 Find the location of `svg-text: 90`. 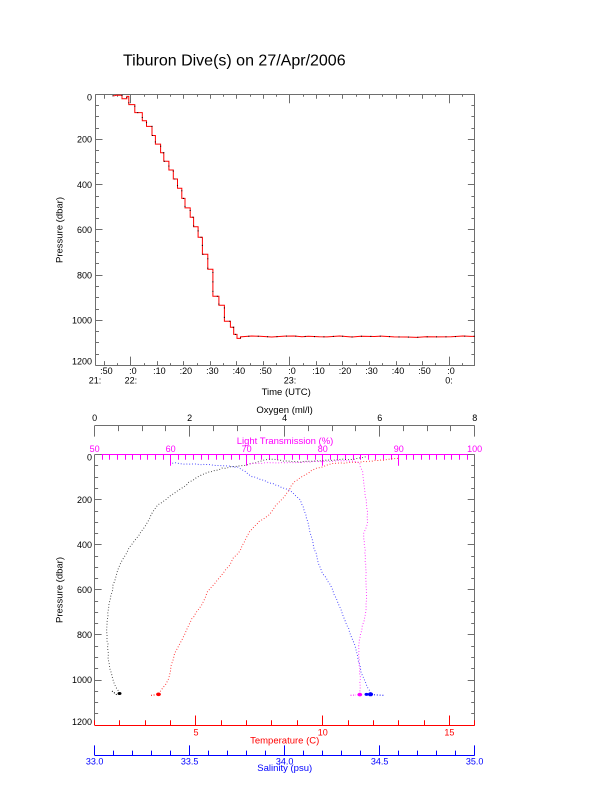

svg-text: 90 is located at coordinates (399, 449).